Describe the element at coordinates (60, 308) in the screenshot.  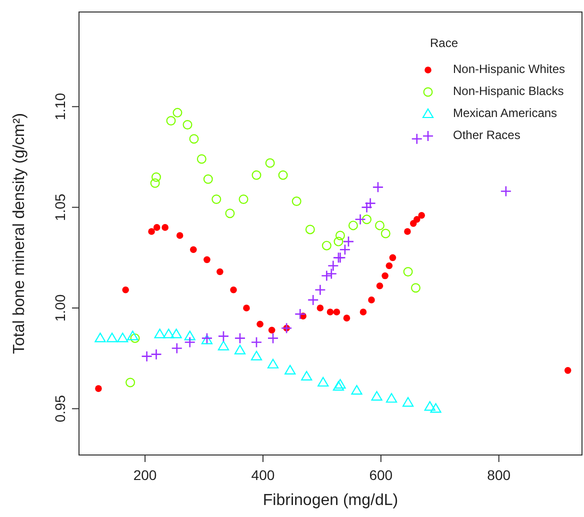
I see `y-tick-label: 1.00` at that location.